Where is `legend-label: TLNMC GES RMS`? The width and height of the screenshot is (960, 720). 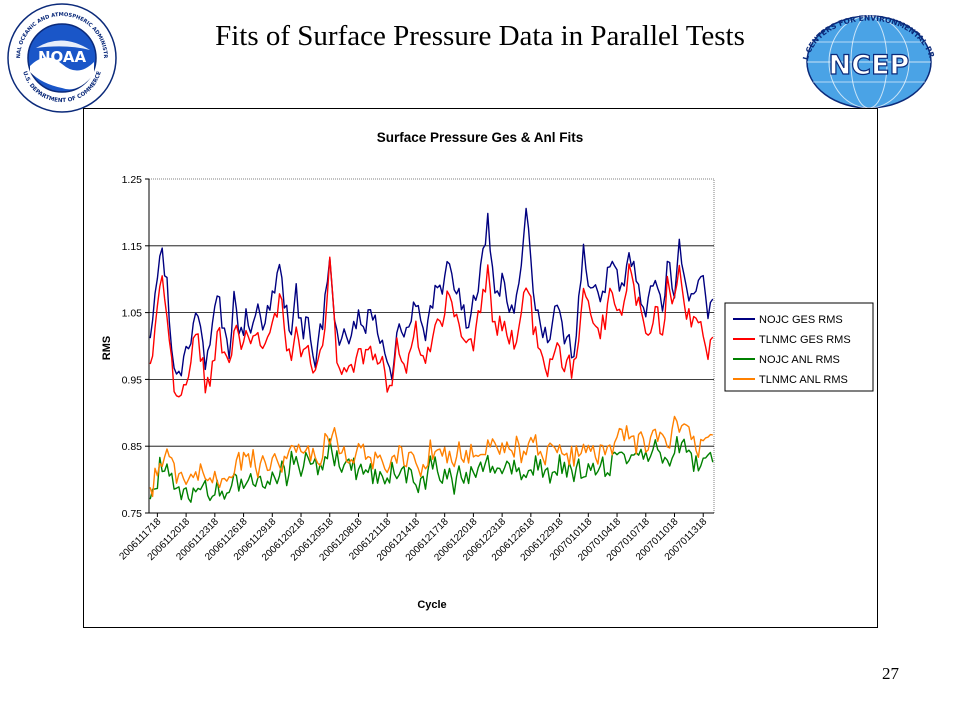 legend-label: TLNMC GES RMS is located at coordinates (805, 340).